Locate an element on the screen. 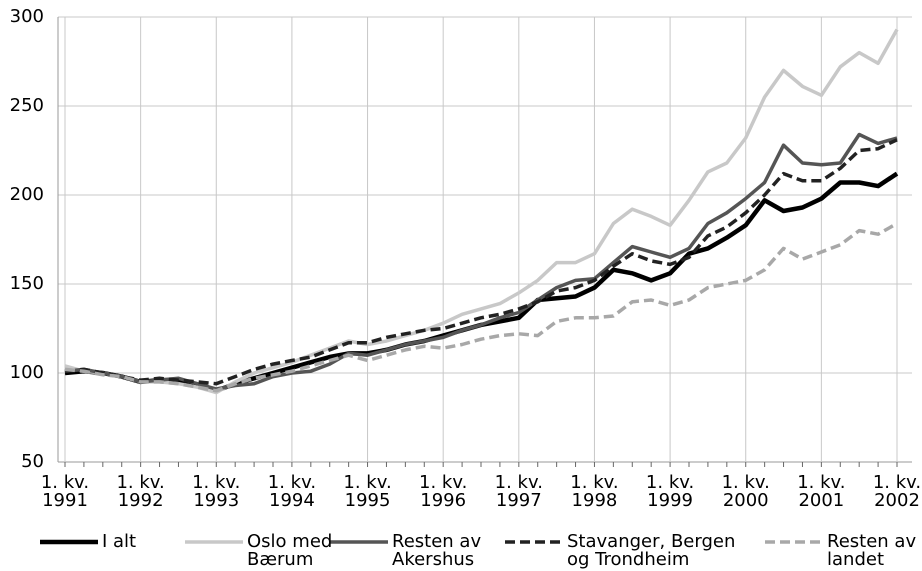 This screenshot has width=922, height=571. x-tick-label: 1. kv. 1994 is located at coordinates (292, 491).